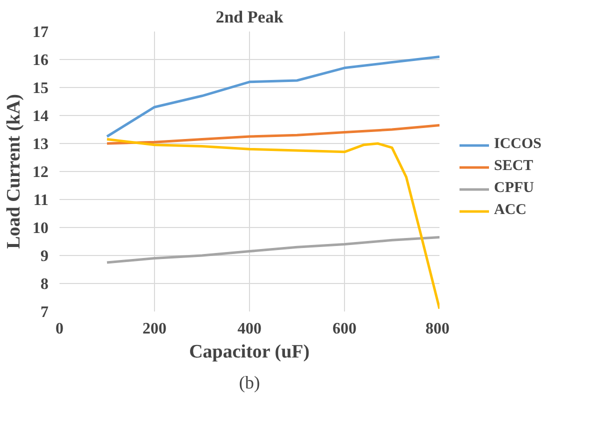 This screenshot has height=441, width=598. I want to click on y-tick-label: 8, so click(44, 284).